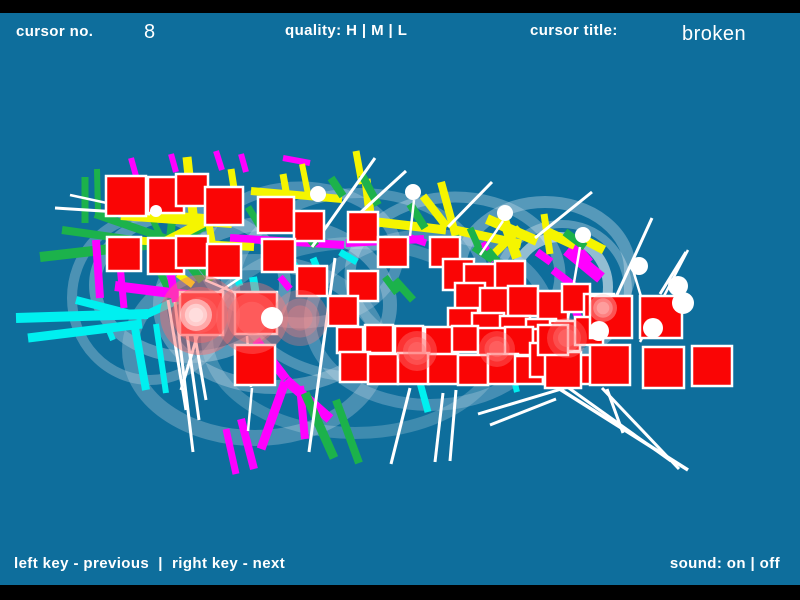  I want to click on quality-selector: quality: H | M | L, so click(346, 30).